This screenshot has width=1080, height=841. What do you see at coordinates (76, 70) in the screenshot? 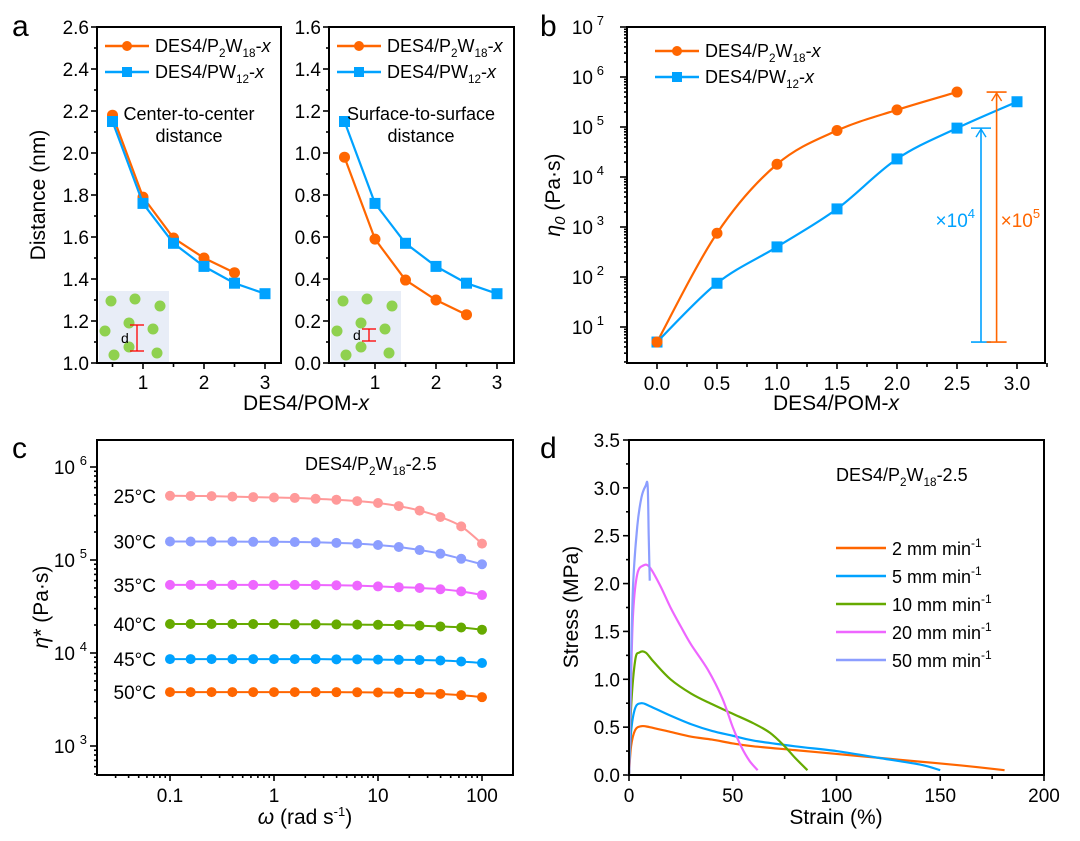
I see `y-tick-label: 2.4` at bounding box center [76, 70].